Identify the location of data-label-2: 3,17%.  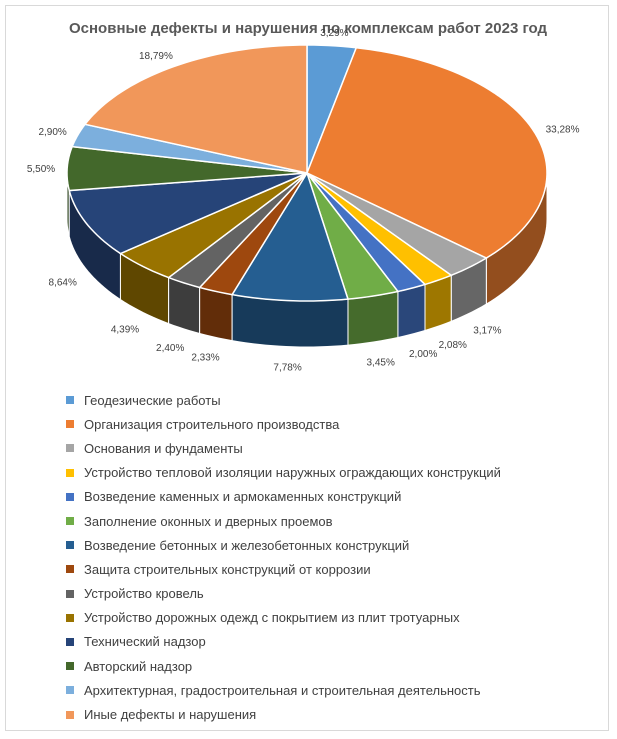
(487, 331).